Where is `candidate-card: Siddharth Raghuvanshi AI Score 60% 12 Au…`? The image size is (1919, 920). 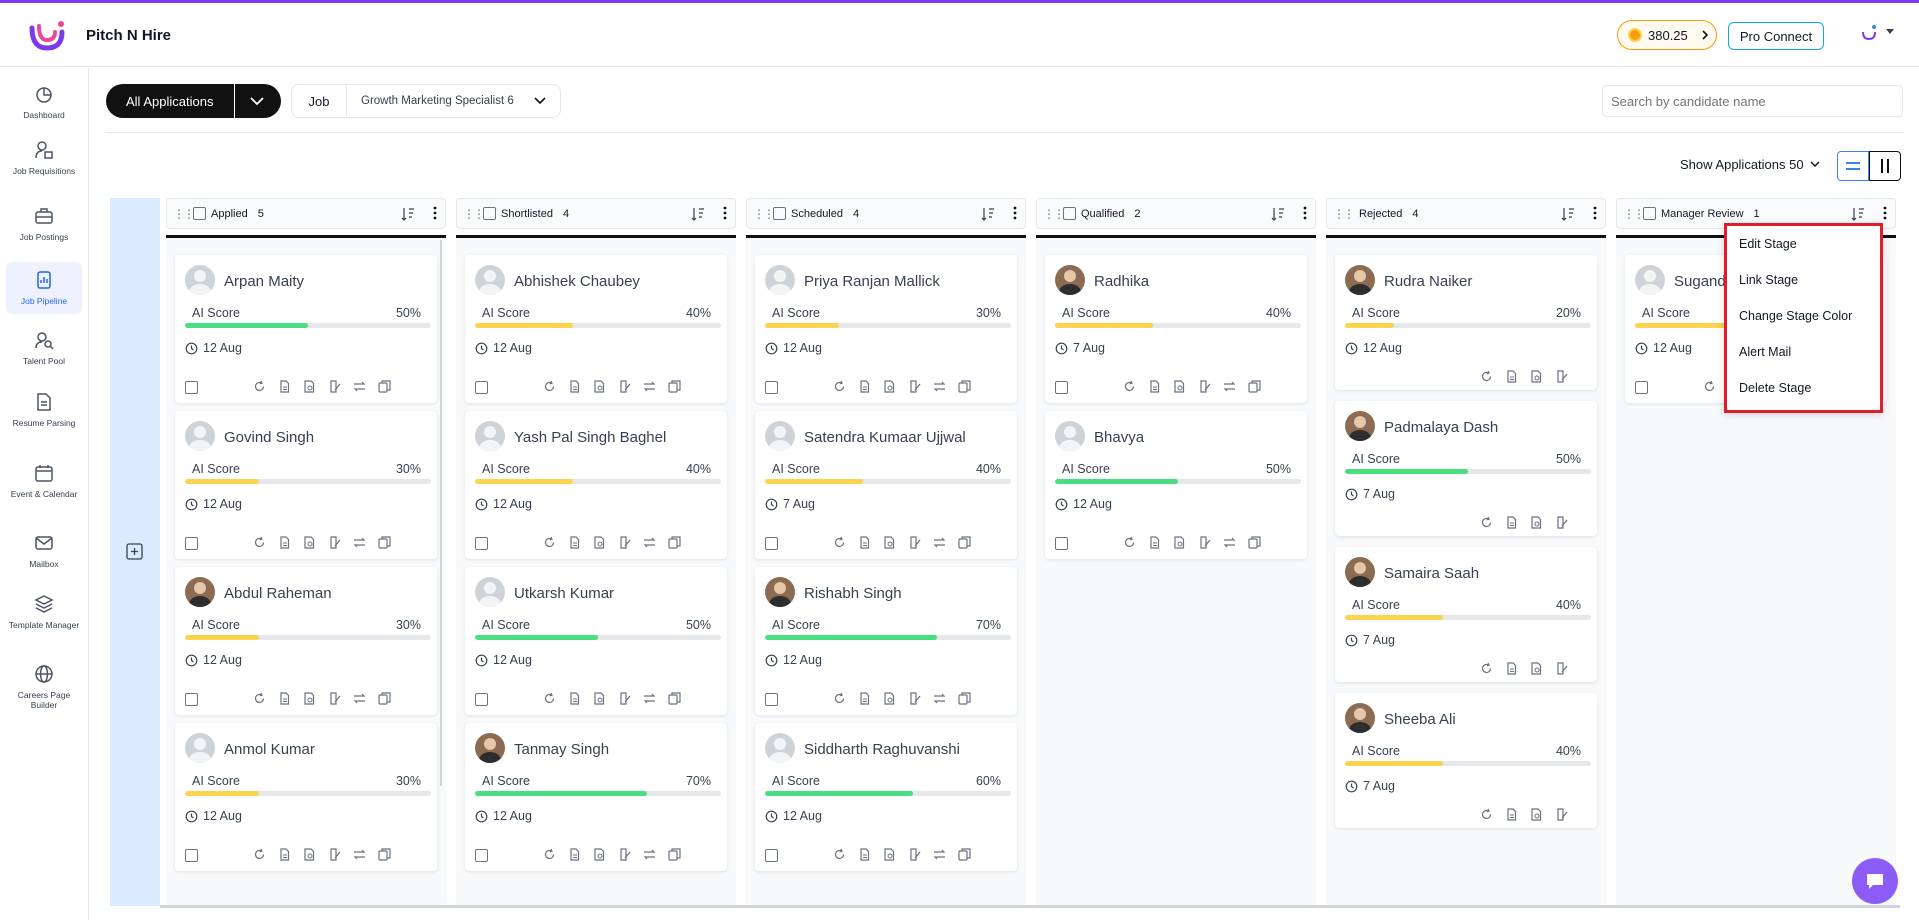 candidate-card: Siddharth Raghuvanshi AI Score 60% 12 Au… is located at coordinates (886, 797).